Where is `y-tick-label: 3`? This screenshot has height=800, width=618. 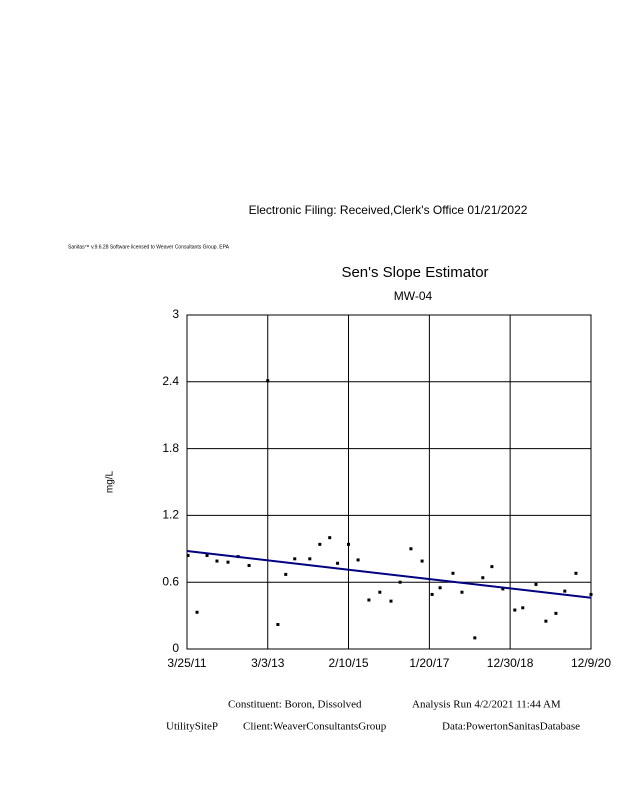
y-tick-label: 3 is located at coordinates (175, 314).